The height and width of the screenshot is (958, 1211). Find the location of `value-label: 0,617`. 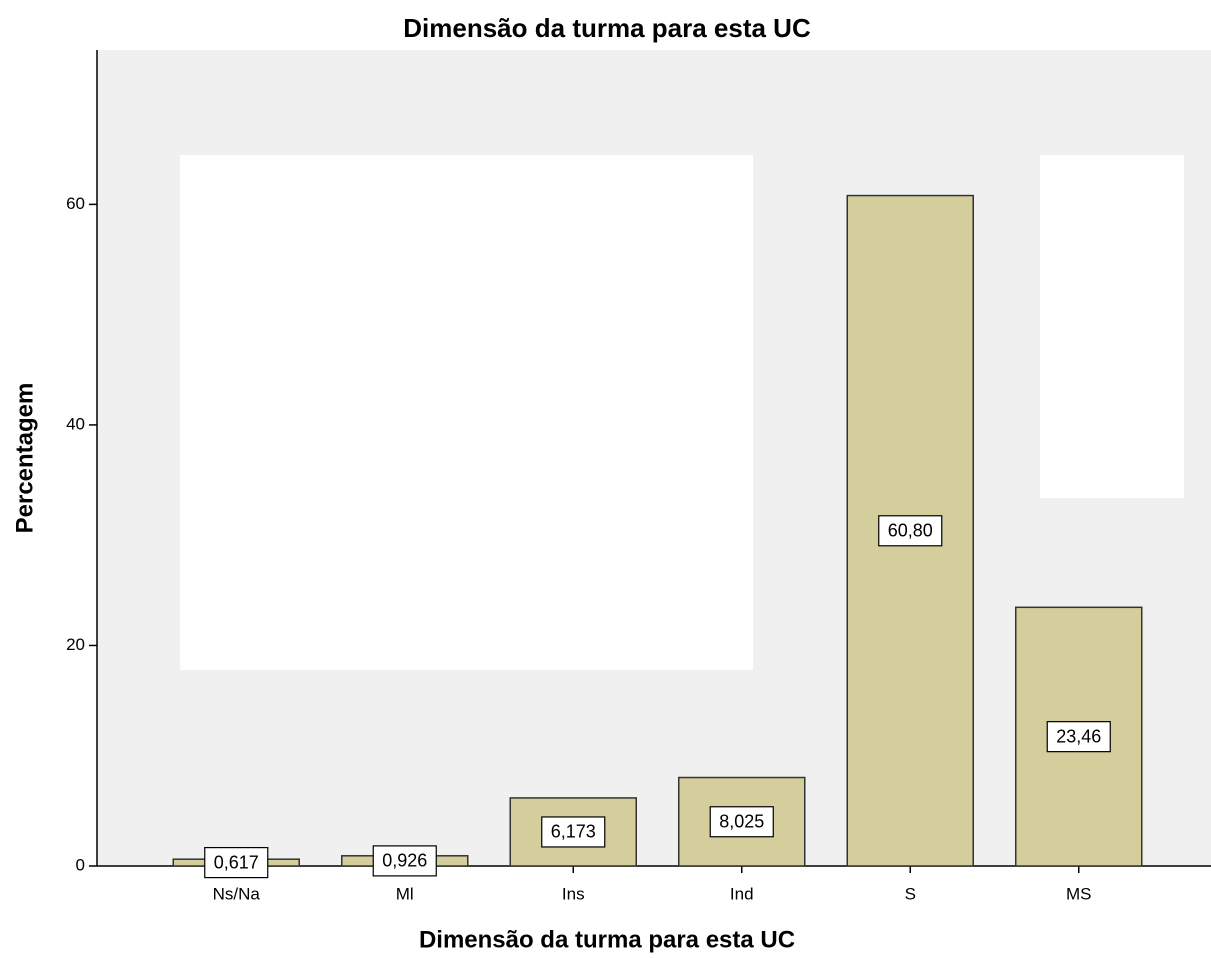

value-label: 0,617 is located at coordinates (236, 862).